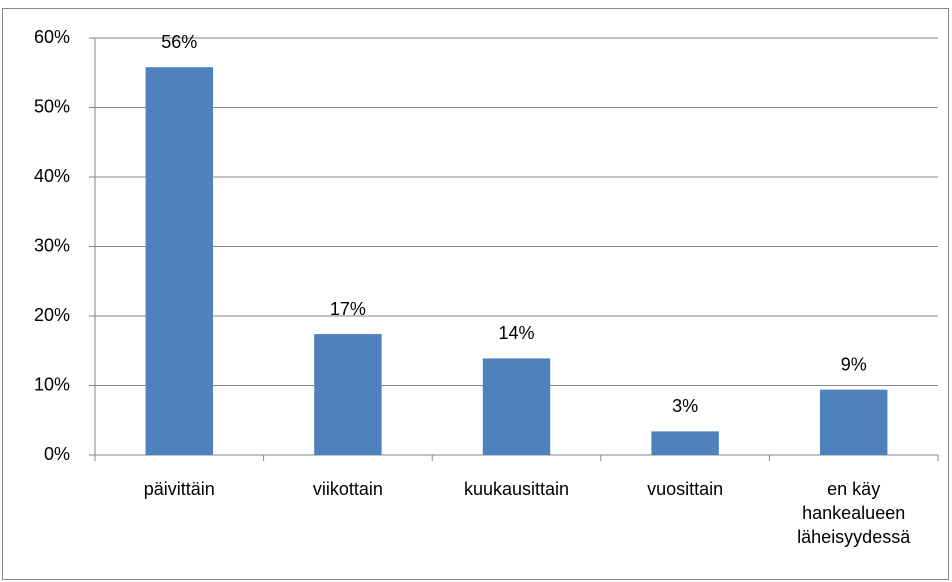  I want to click on x-tick-label: vuosittain, so click(685, 489).